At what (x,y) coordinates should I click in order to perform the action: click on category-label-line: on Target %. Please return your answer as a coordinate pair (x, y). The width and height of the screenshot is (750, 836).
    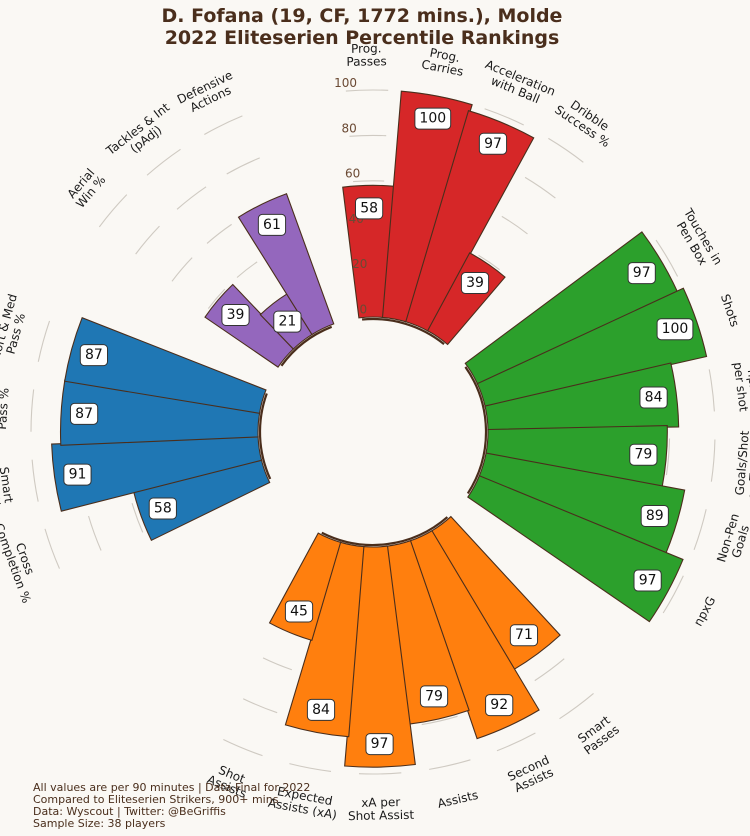
    Looking at the image, I should click on (747, 464).